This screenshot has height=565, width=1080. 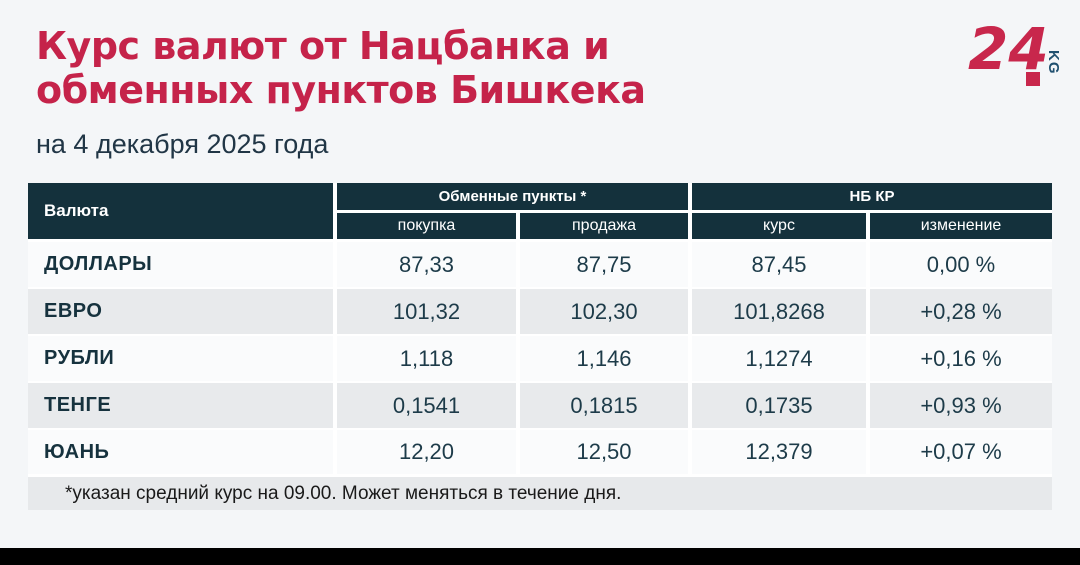 What do you see at coordinates (777, 453) in the screenshot?
I see `rate-value: 12,379` at bounding box center [777, 453].